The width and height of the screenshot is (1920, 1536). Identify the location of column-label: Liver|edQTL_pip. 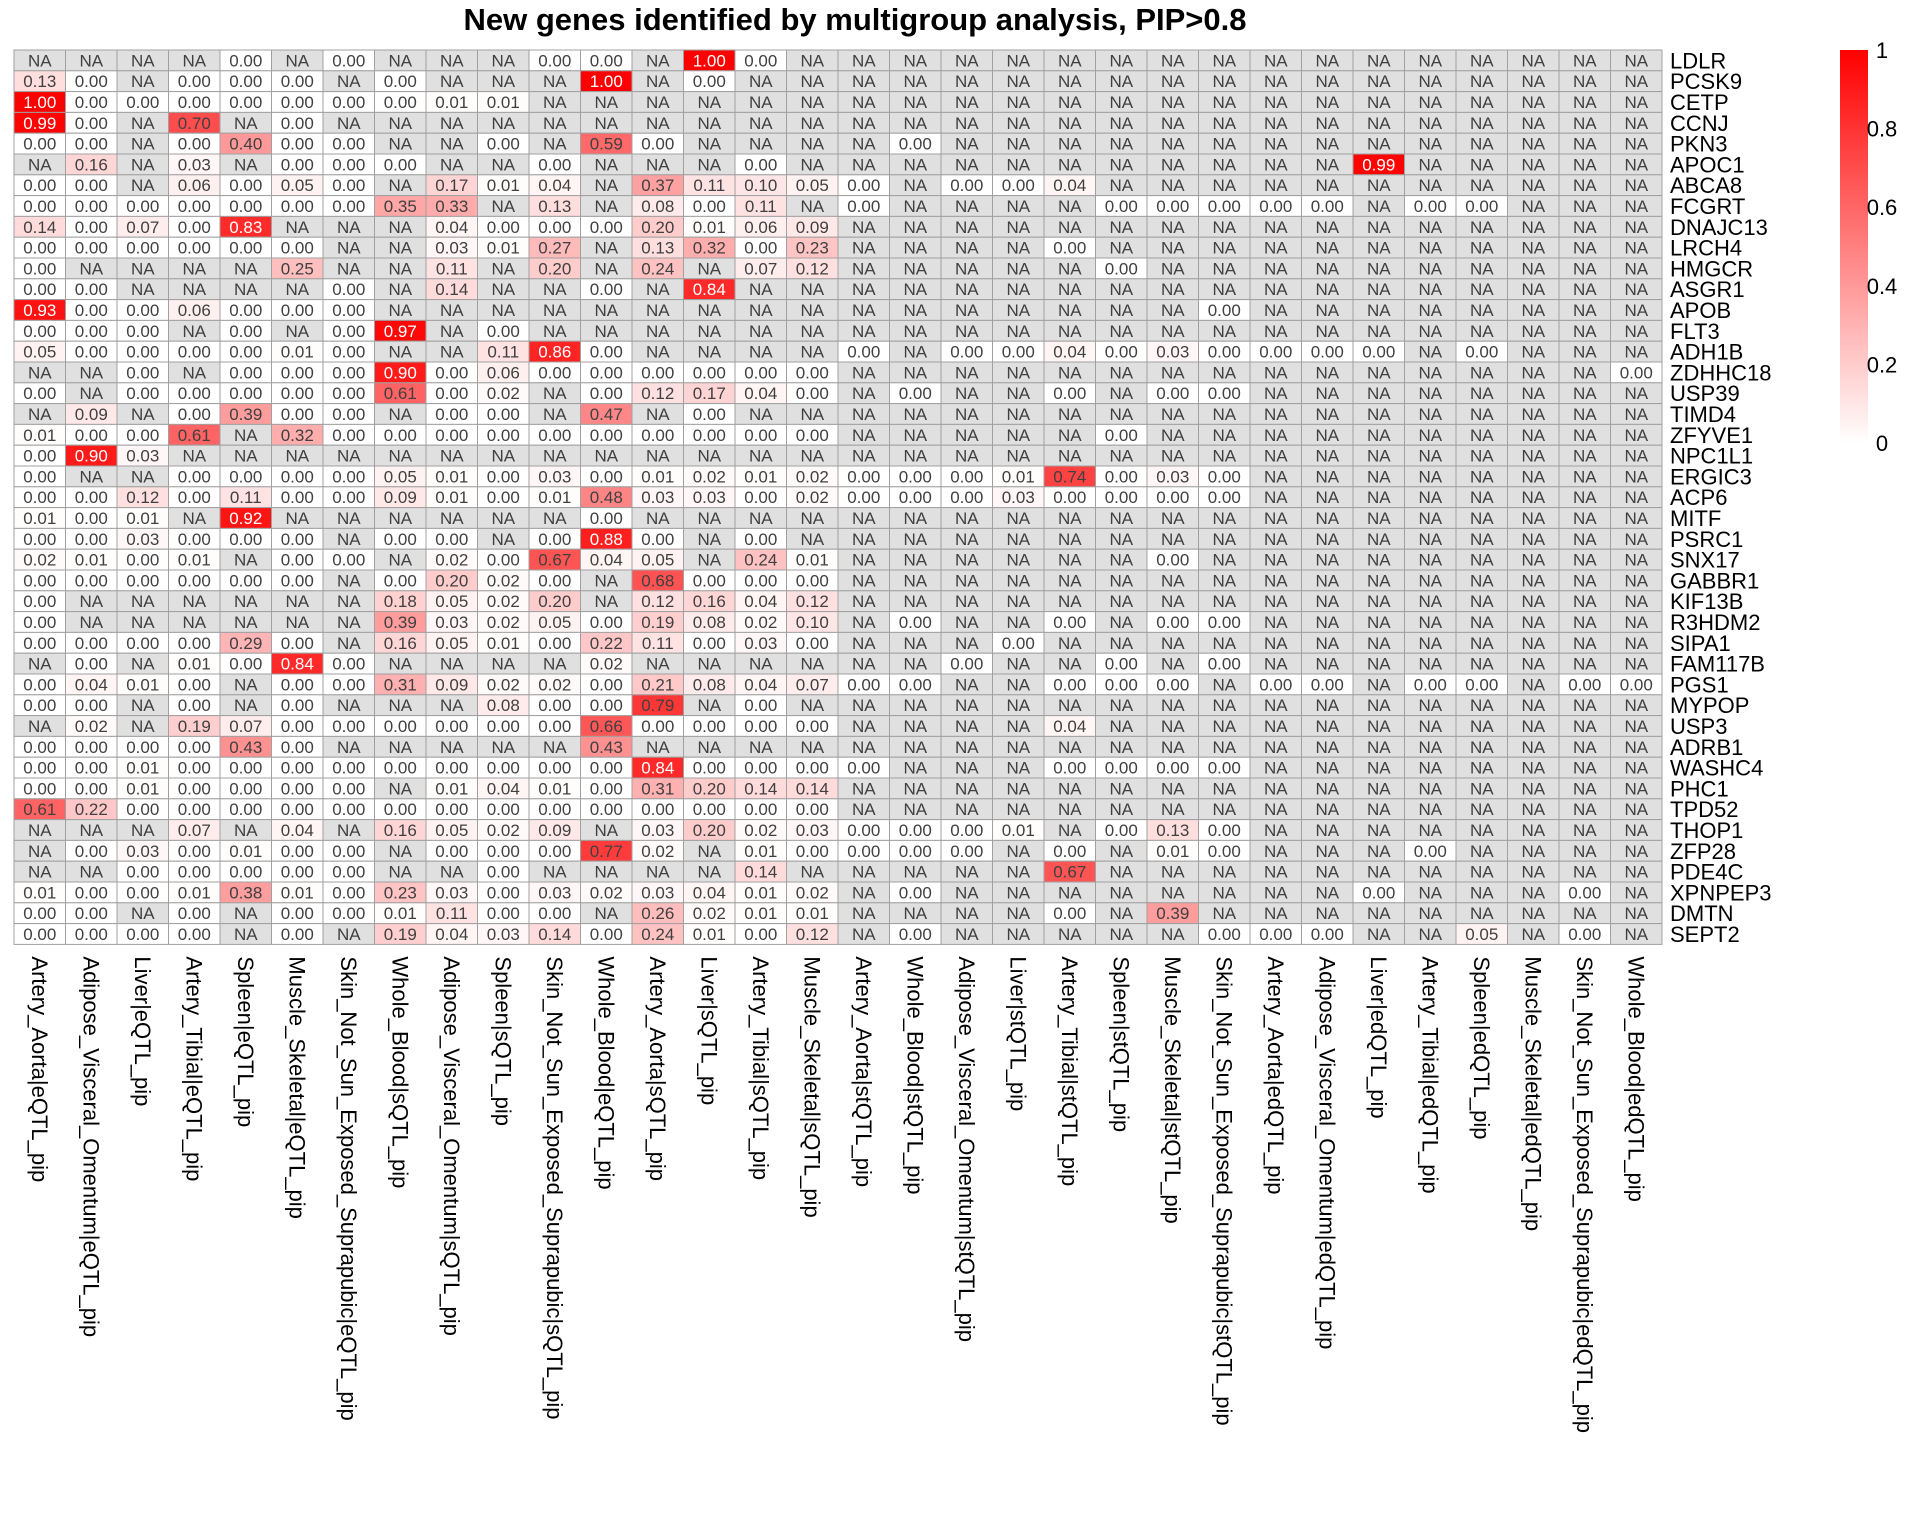
(1378, 1037).